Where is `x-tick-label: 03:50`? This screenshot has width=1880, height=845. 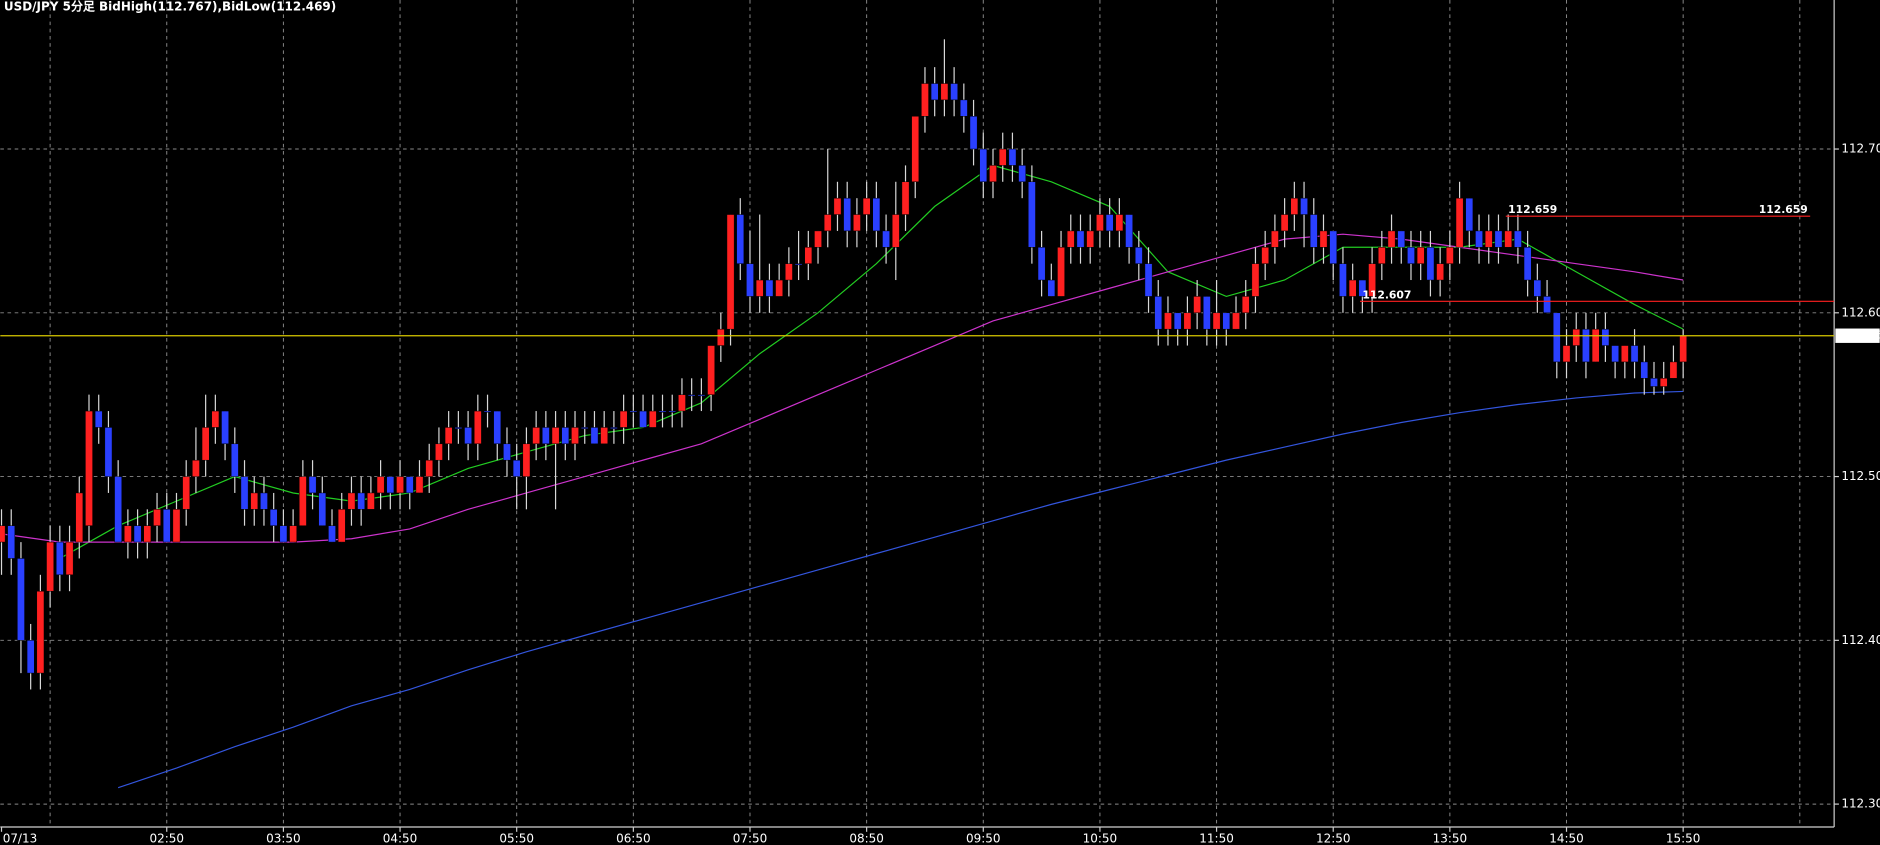 x-tick-label: 03:50 is located at coordinates (283, 838).